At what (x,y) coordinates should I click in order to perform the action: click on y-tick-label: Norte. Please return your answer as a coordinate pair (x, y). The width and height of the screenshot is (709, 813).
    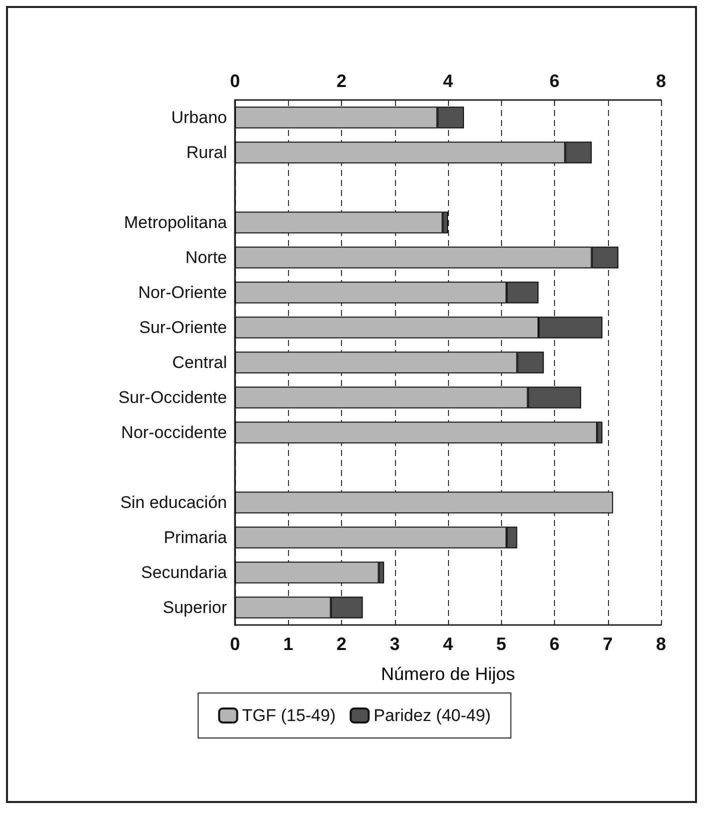
    Looking at the image, I should click on (206, 257).